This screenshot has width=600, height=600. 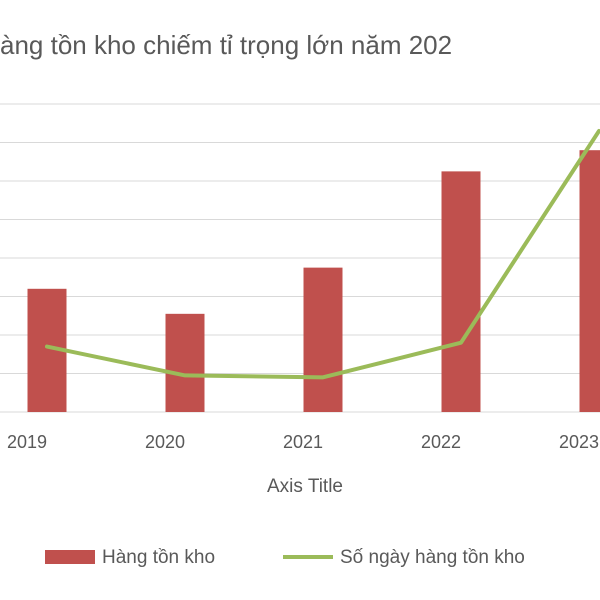 I want to click on x-tick-label: 2020, so click(x=165, y=442).